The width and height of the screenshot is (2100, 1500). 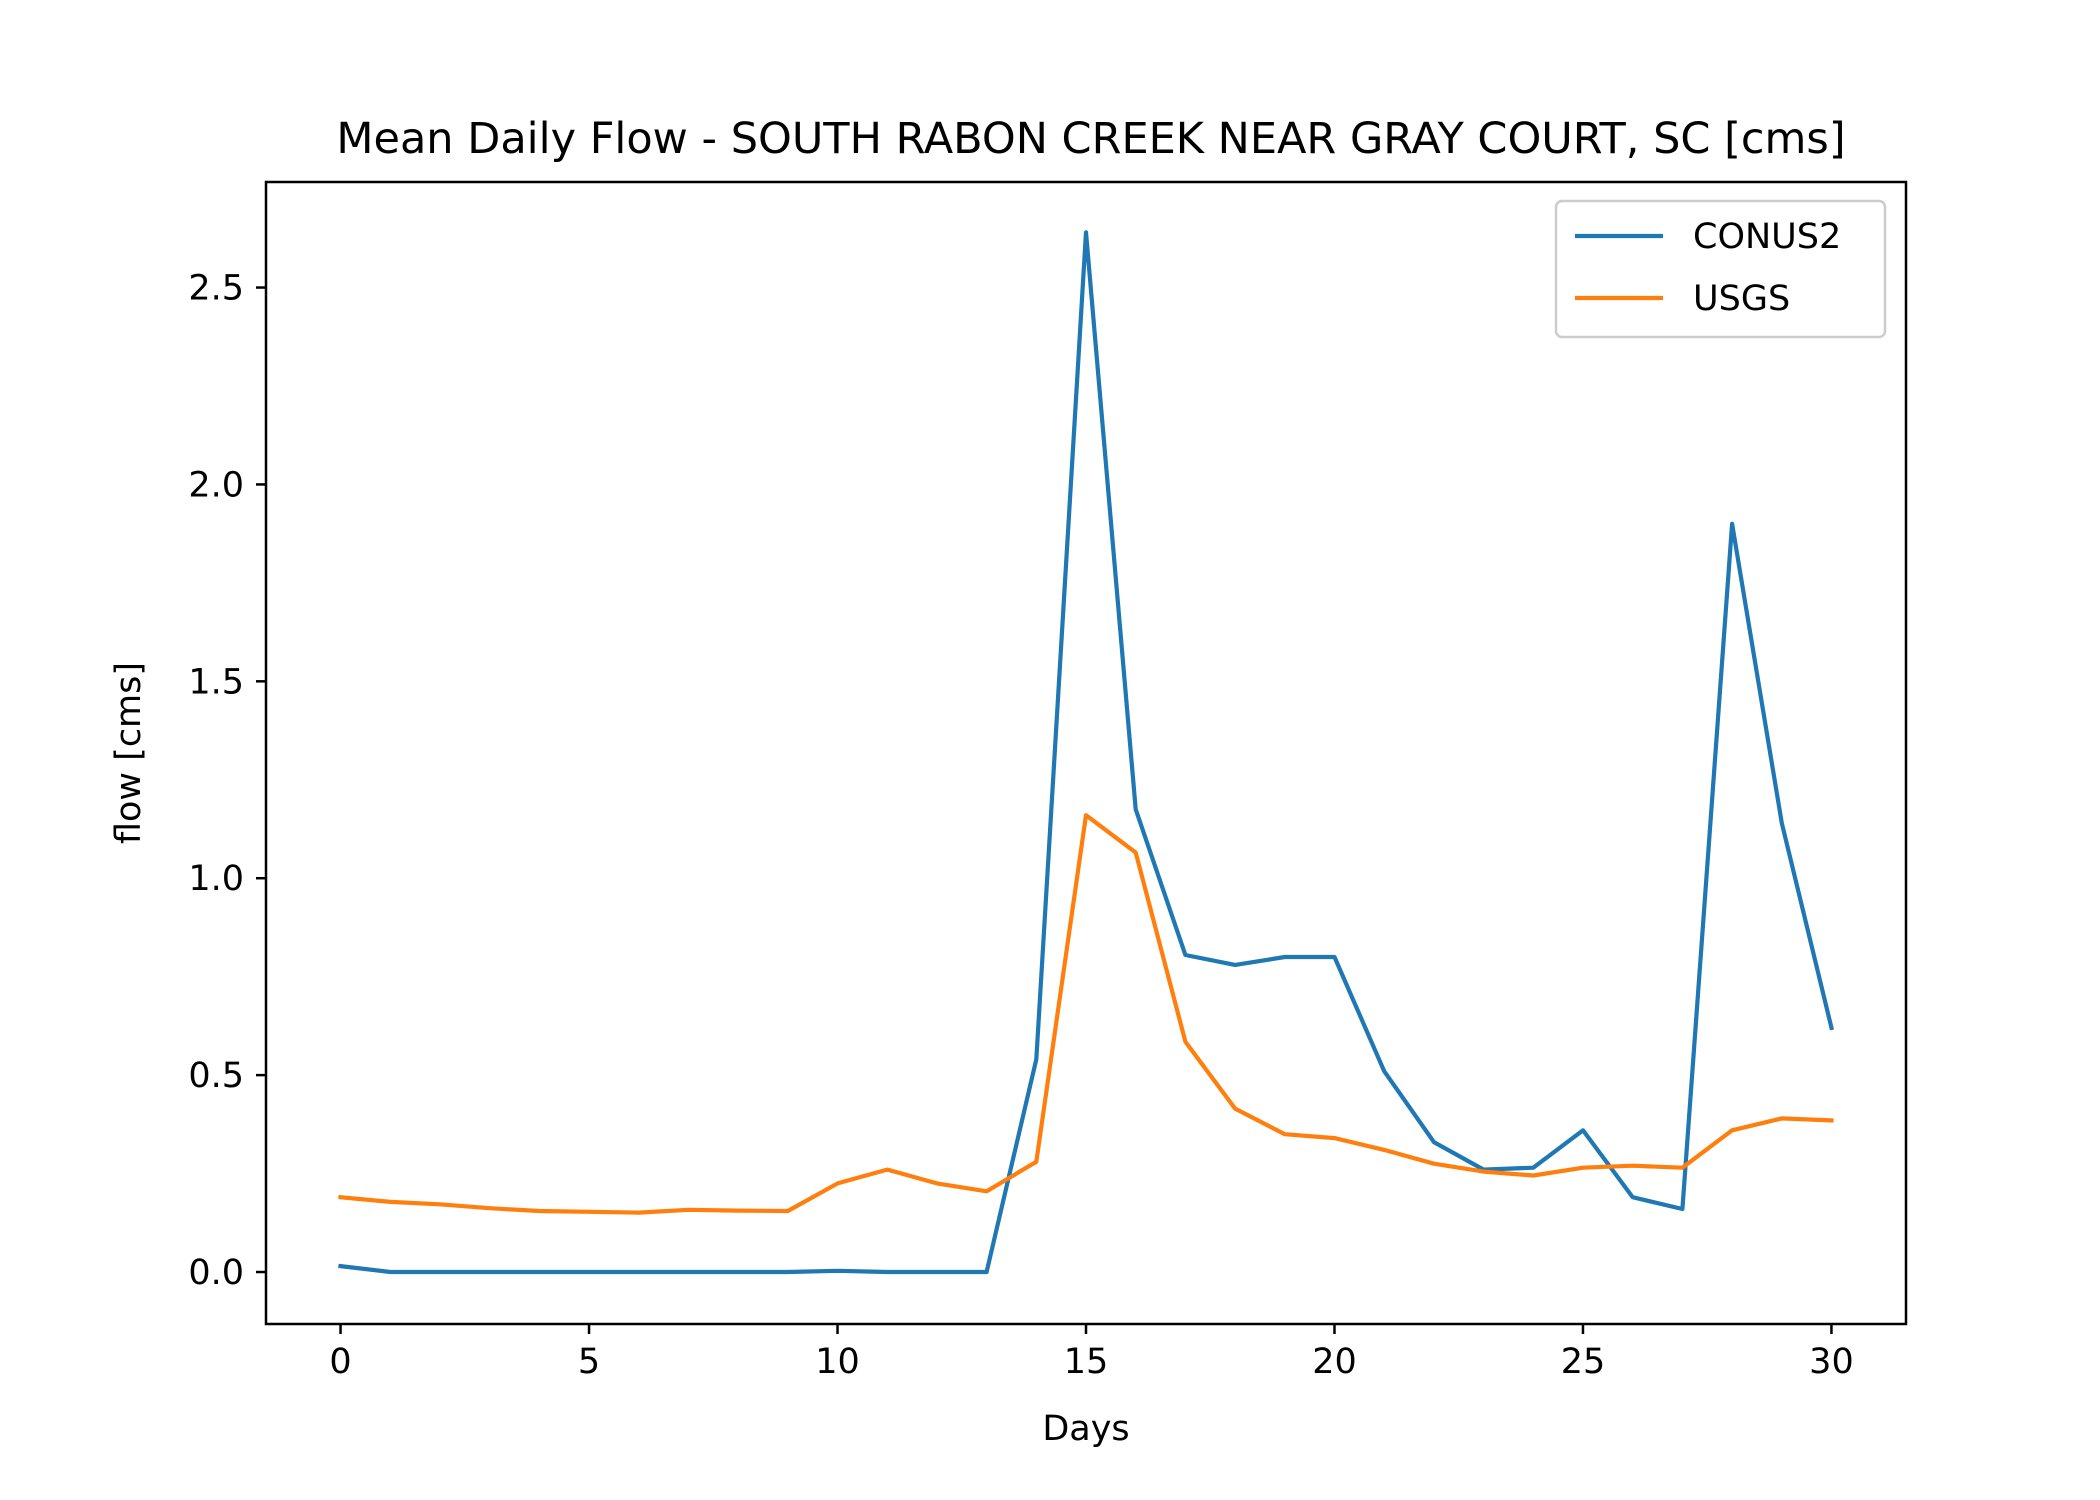 I want to click on x-tick-label: 25, so click(x=1583, y=1362).